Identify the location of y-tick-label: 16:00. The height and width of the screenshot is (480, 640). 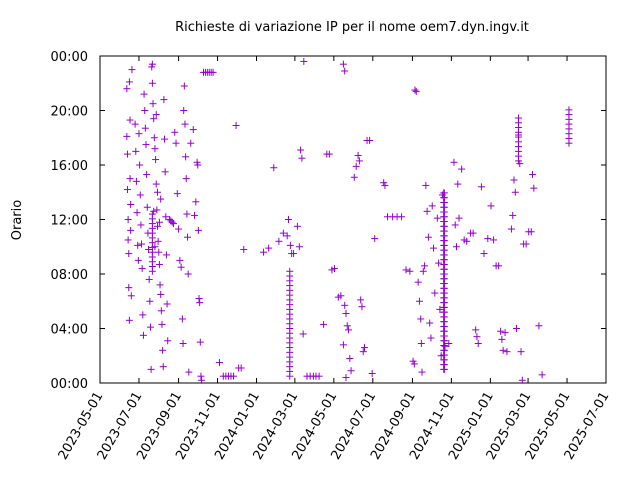
(69, 166).